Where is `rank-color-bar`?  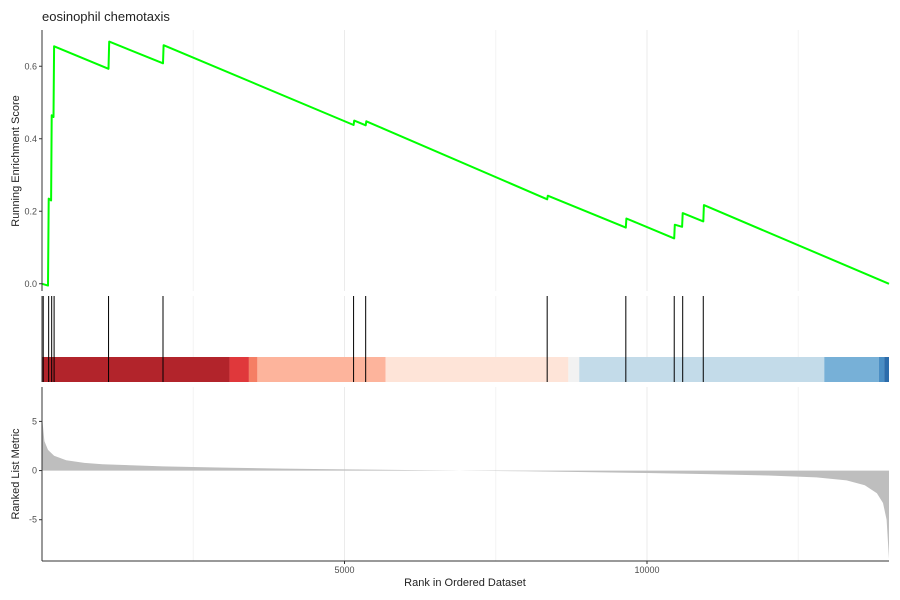 rank-color-bar is located at coordinates (465, 369).